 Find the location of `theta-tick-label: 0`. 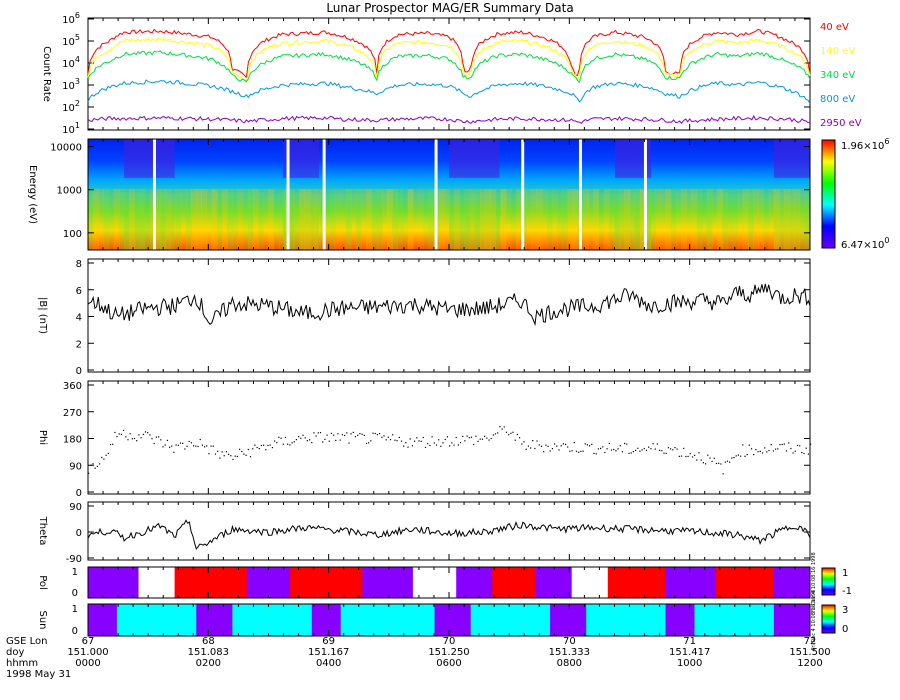

theta-tick-label: 0 is located at coordinates (79, 533).